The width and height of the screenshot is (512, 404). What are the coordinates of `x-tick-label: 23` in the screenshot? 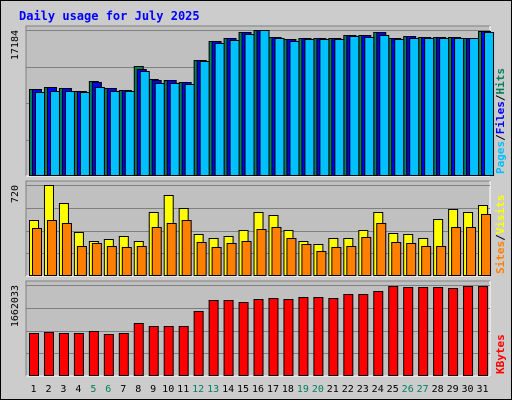 It's located at (363, 389).